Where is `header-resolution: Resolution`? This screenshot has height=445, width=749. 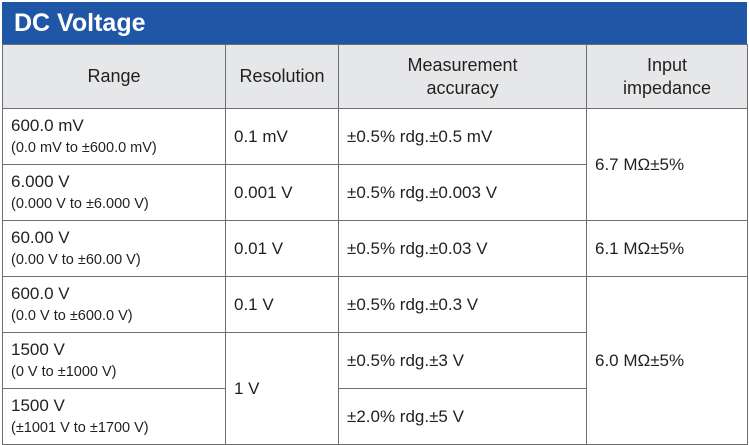
header-resolution: Resolution is located at coordinates (282, 76).